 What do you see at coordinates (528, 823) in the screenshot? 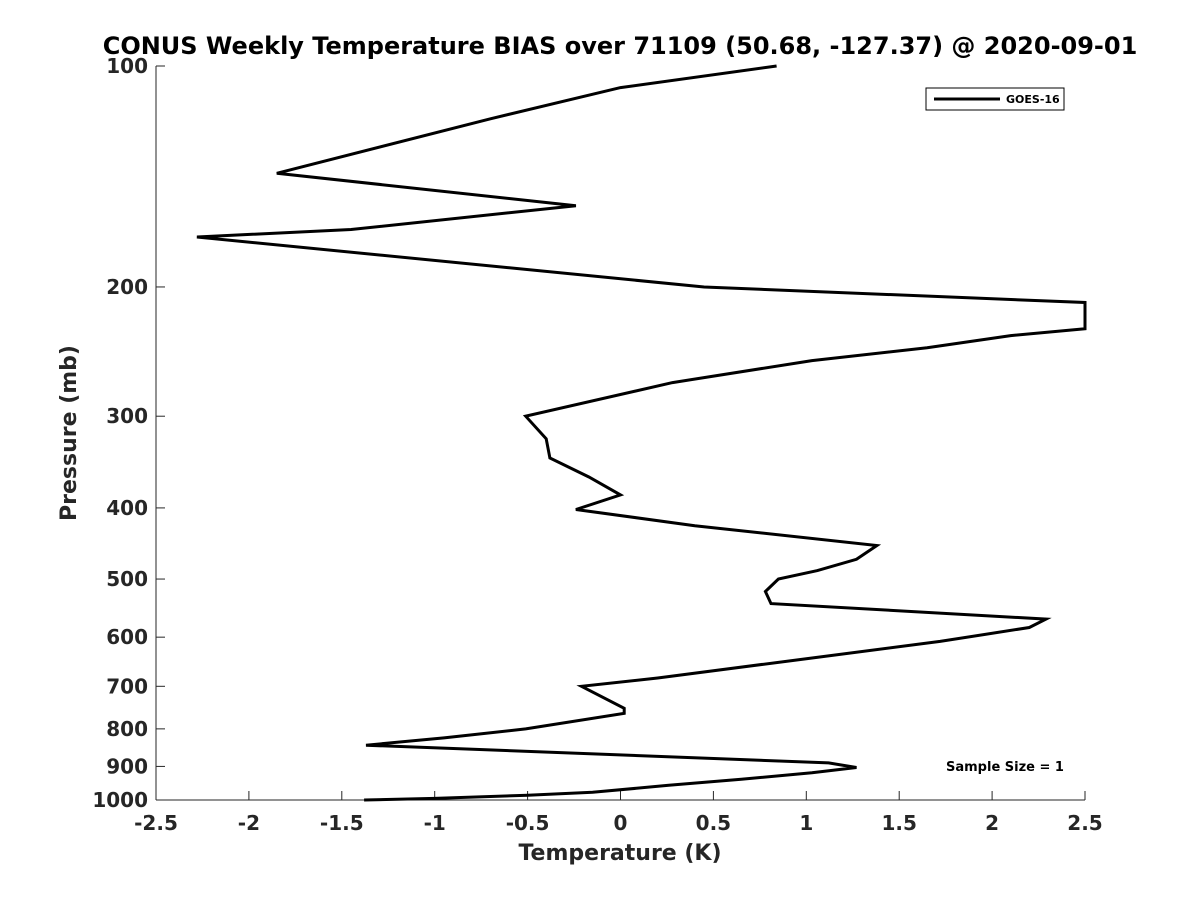
I see `x-tick-label: -0.5` at bounding box center [528, 823].